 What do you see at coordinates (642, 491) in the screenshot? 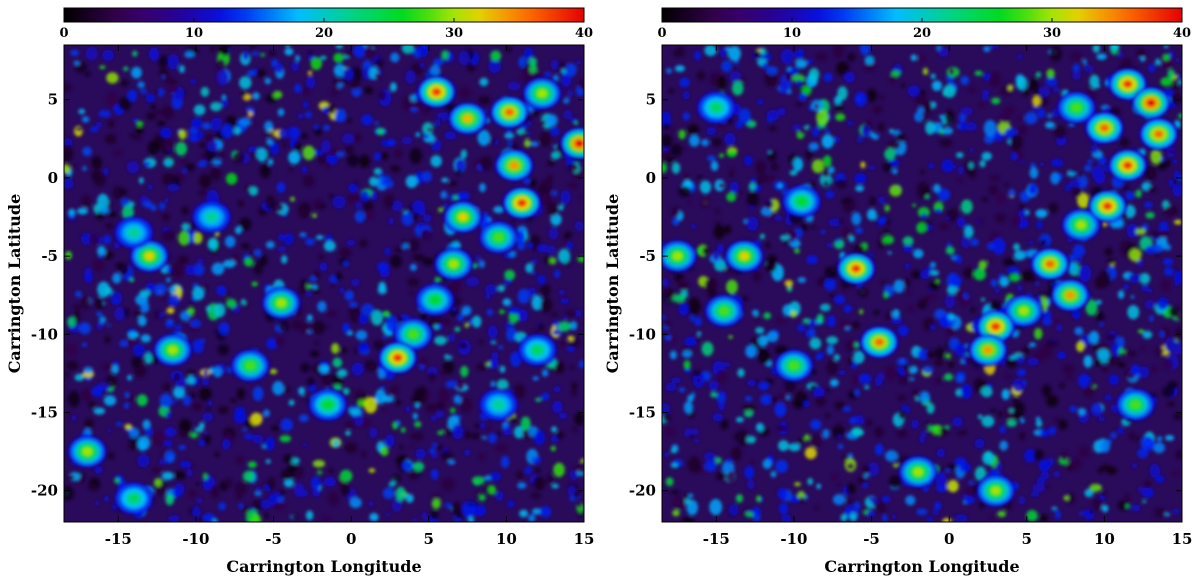
I see `y-tick-label: -20` at bounding box center [642, 491].